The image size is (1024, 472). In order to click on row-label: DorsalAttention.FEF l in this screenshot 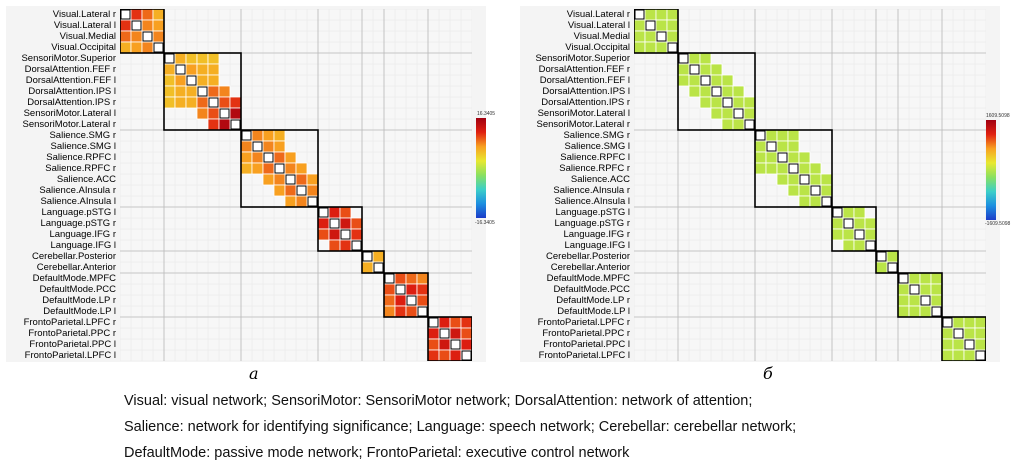, I will do `click(70, 80)`.